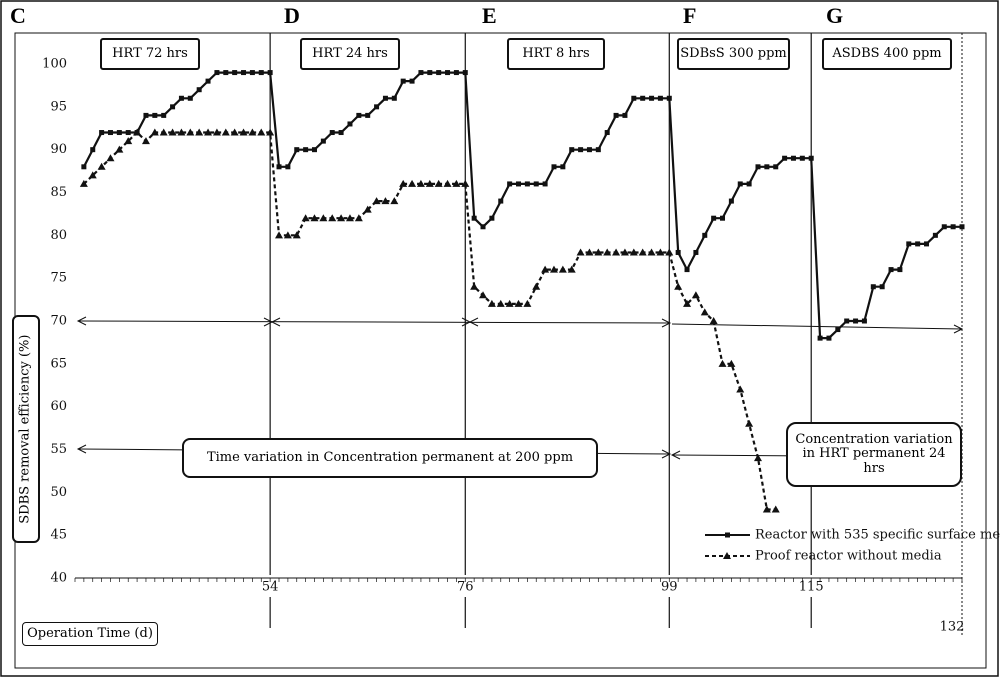  Describe the element at coordinates (58, 278) in the screenshot. I see `y-tick-label: 75` at that location.